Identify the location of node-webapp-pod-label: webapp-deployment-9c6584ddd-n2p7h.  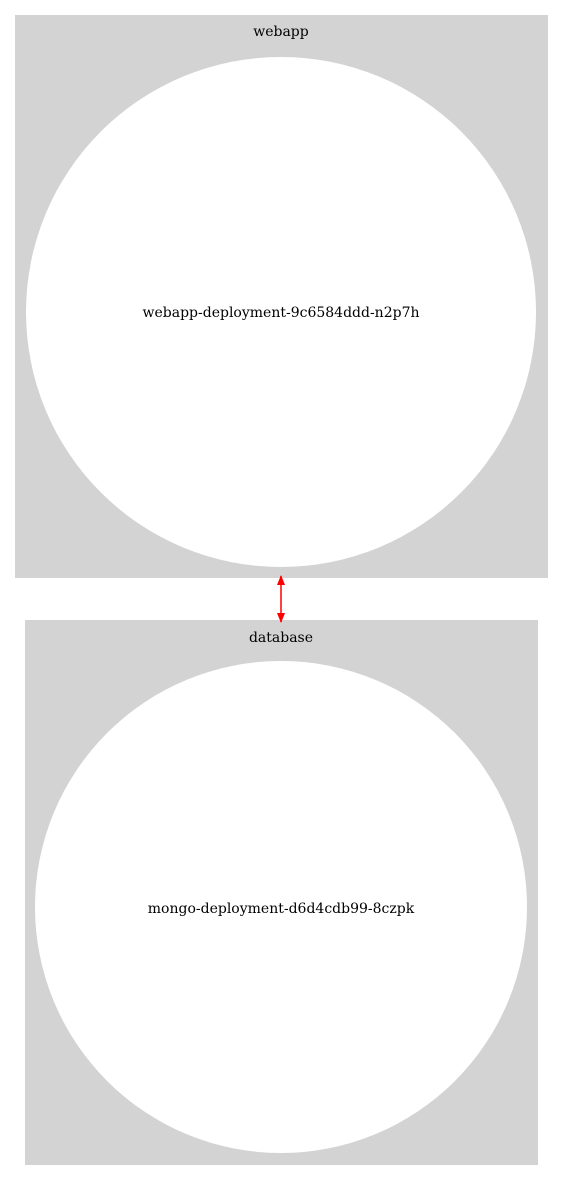
(281, 313).